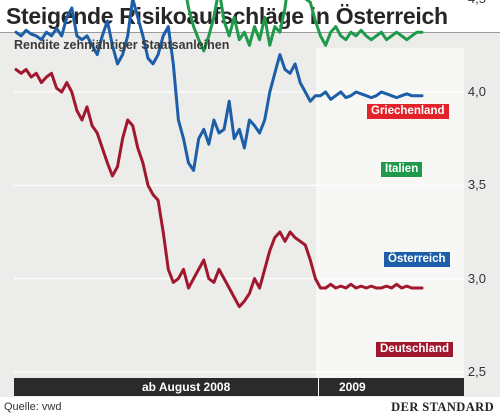 The image size is (500, 417). What do you see at coordinates (239, 387) in the screenshot?
I see `x-axis-period-bar: ab August 2008 2009` at bounding box center [239, 387].